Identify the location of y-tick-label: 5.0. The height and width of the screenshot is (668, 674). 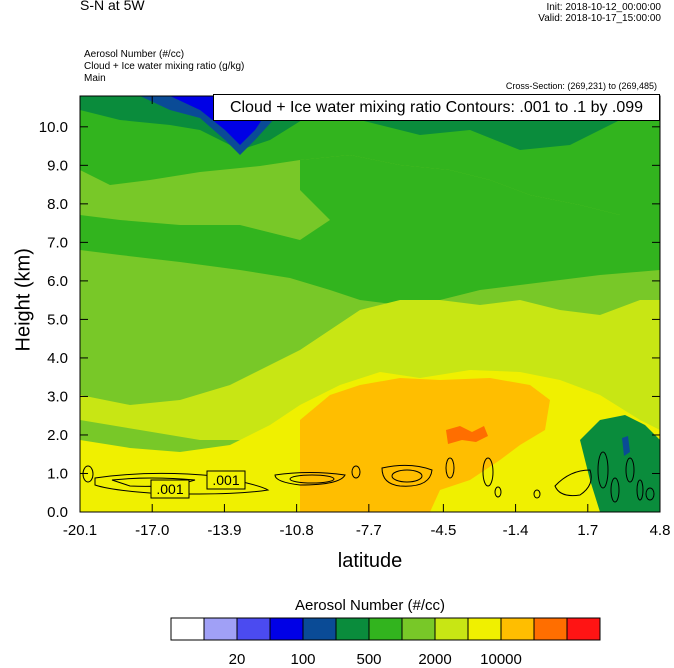
(57, 319).